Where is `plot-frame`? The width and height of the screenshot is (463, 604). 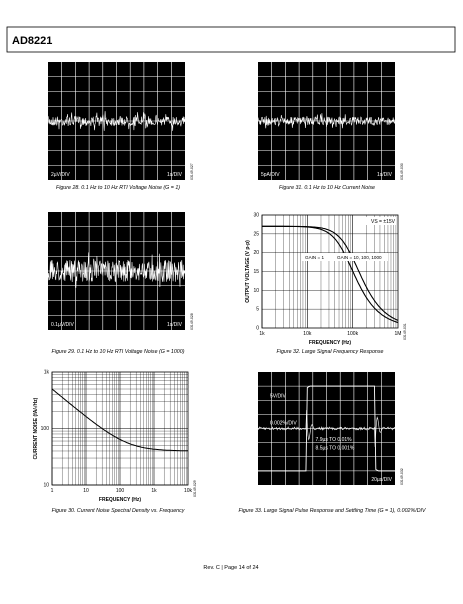
plot-frame is located at coordinates (120, 428).